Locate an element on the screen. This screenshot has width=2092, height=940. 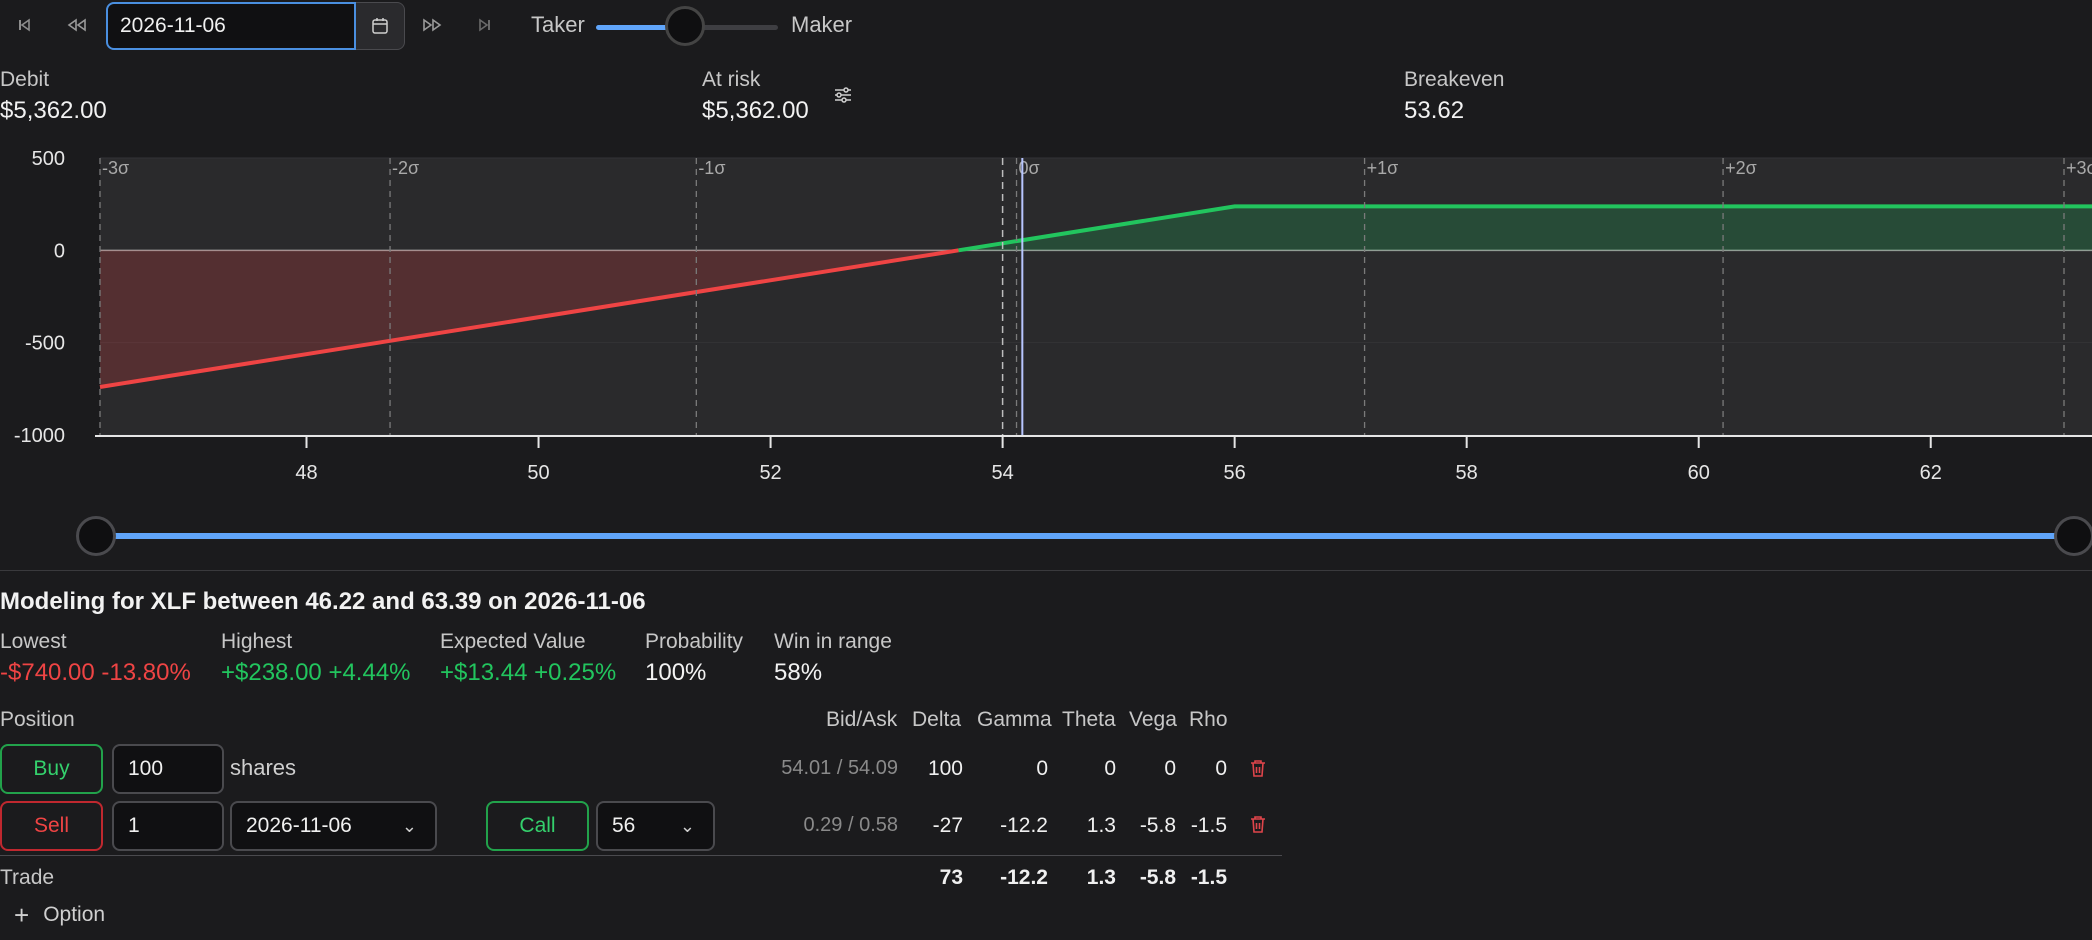
theta-header: Theta is located at coordinates (1089, 719).